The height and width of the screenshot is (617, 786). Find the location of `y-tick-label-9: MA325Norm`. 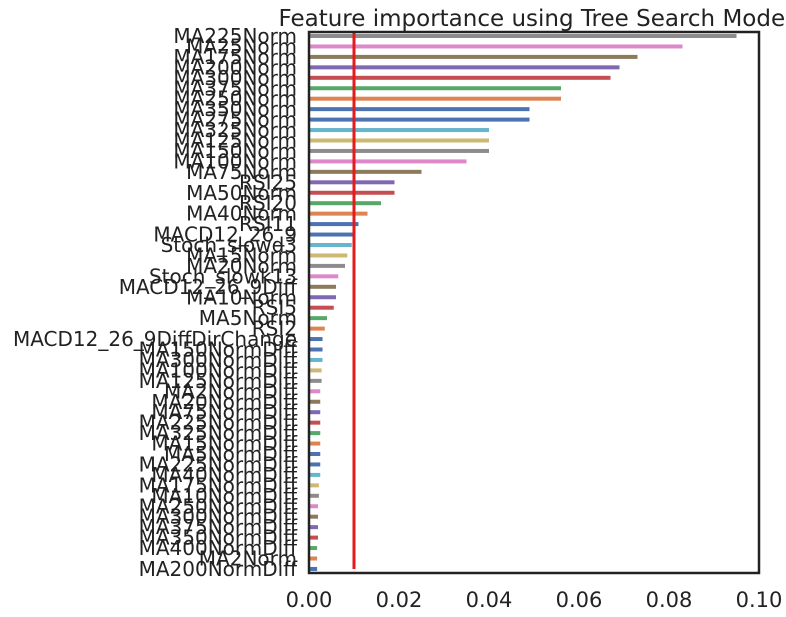

y-tick-label-9: MA325Norm is located at coordinates (235, 130).